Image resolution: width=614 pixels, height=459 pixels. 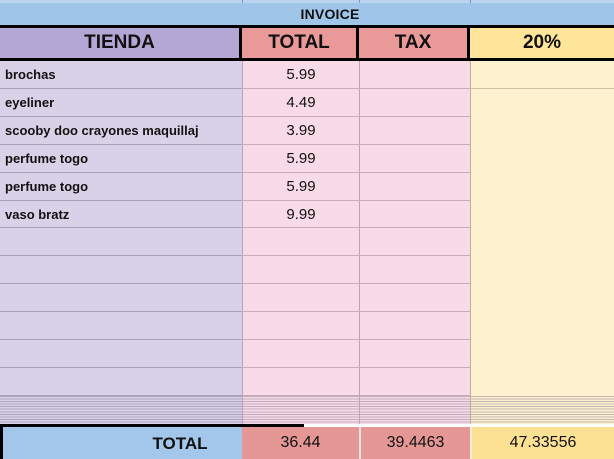 What do you see at coordinates (121, 130) in the screenshot?
I see `cell-item-name: scooby doo crayones maquillaj` at bounding box center [121, 130].